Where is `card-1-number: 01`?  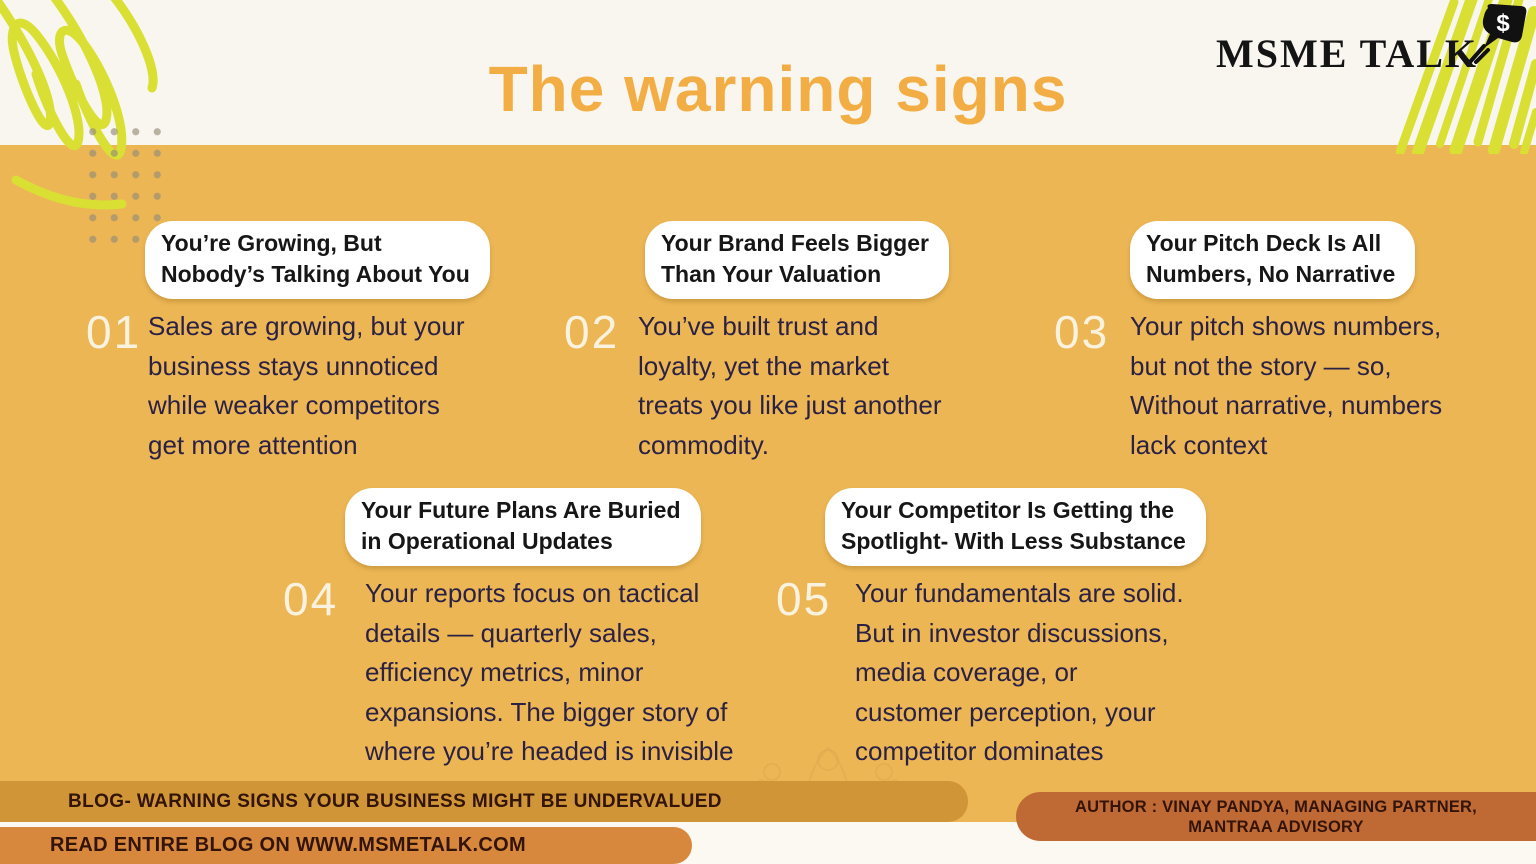
card-1-number: 01 is located at coordinates (114, 332).